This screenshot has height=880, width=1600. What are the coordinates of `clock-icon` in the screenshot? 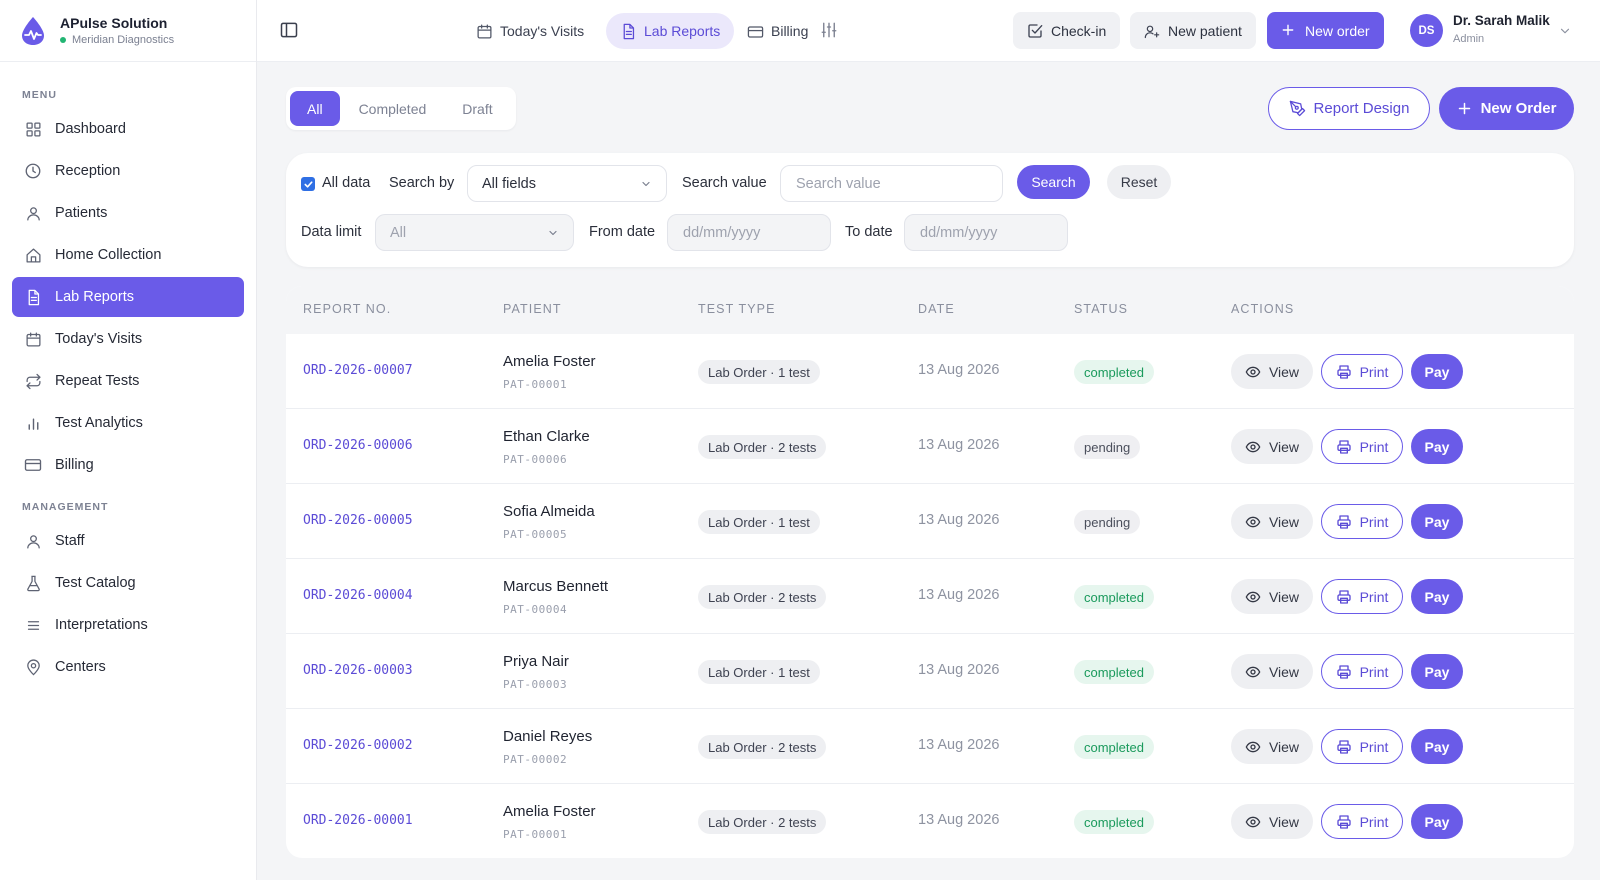 It's located at (33, 171).